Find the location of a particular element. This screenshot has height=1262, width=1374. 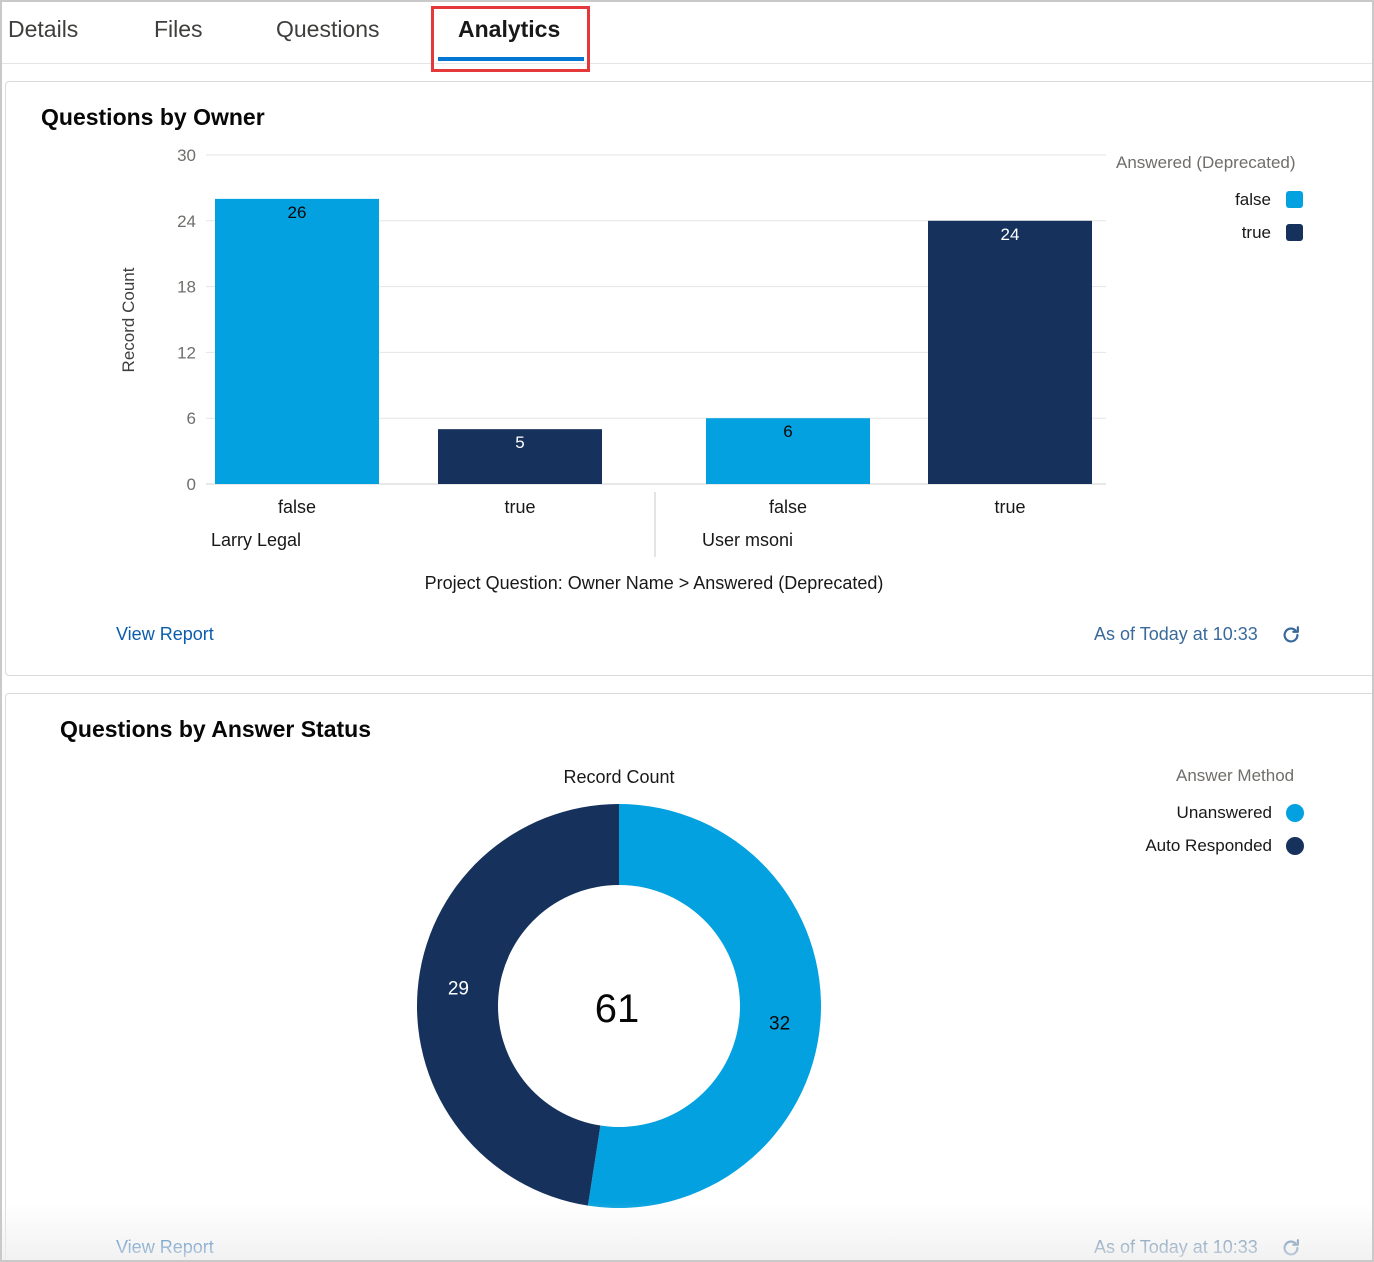

group-label: Larry Legal is located at coordinates (256, 540).